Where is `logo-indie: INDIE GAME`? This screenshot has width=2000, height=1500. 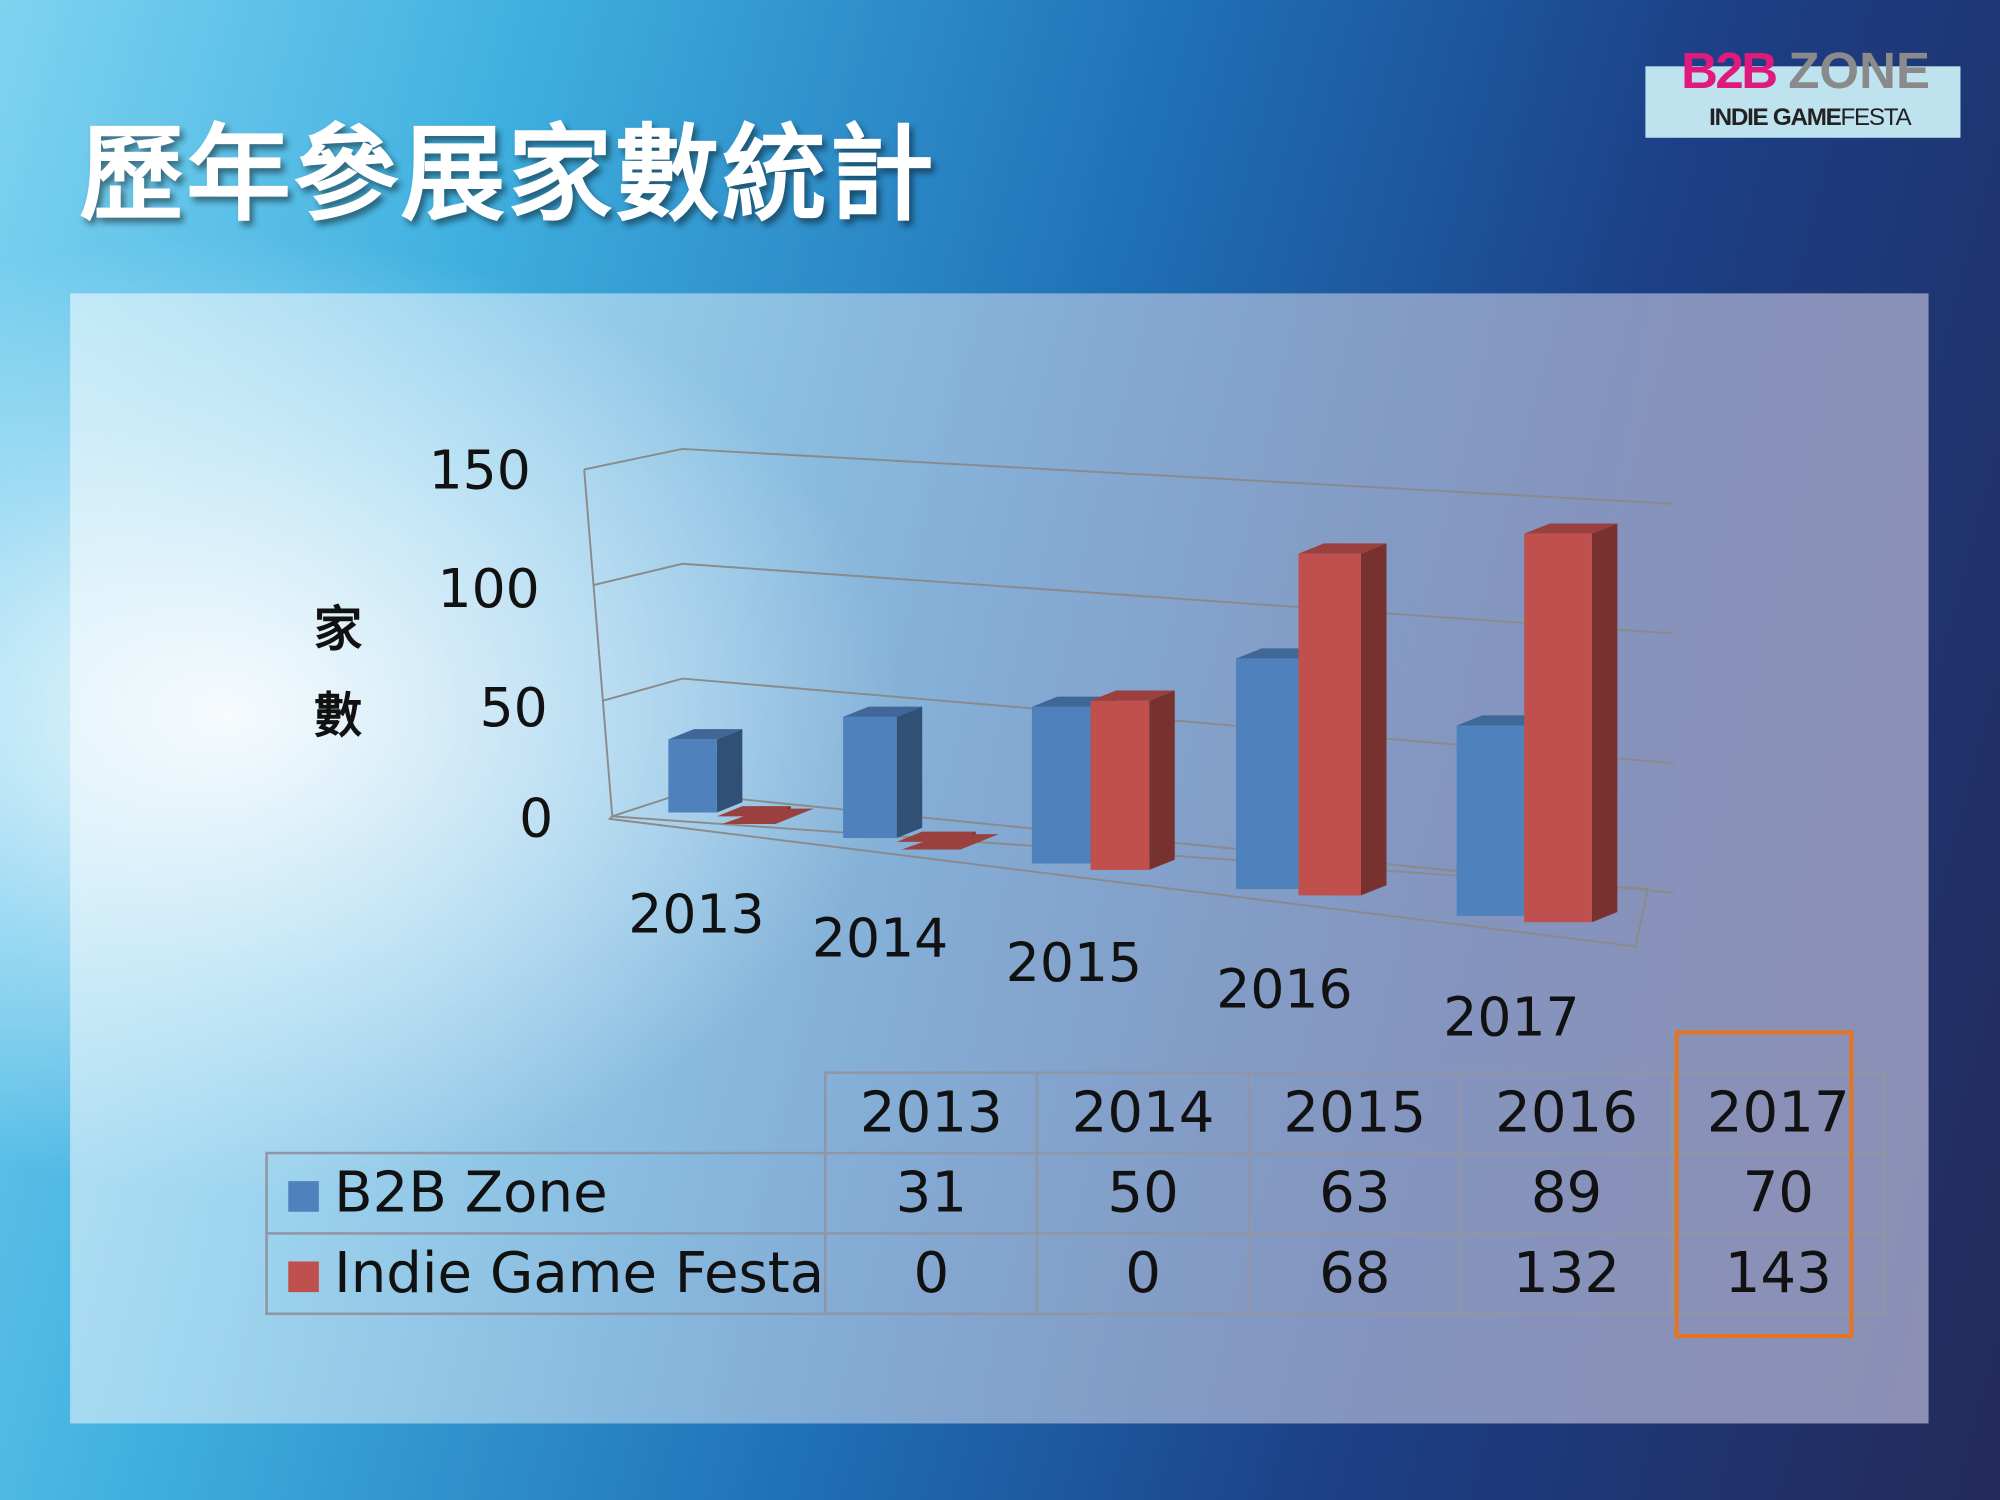
logo-indie: INDIE GAME is located at coordinates (1775, 118).